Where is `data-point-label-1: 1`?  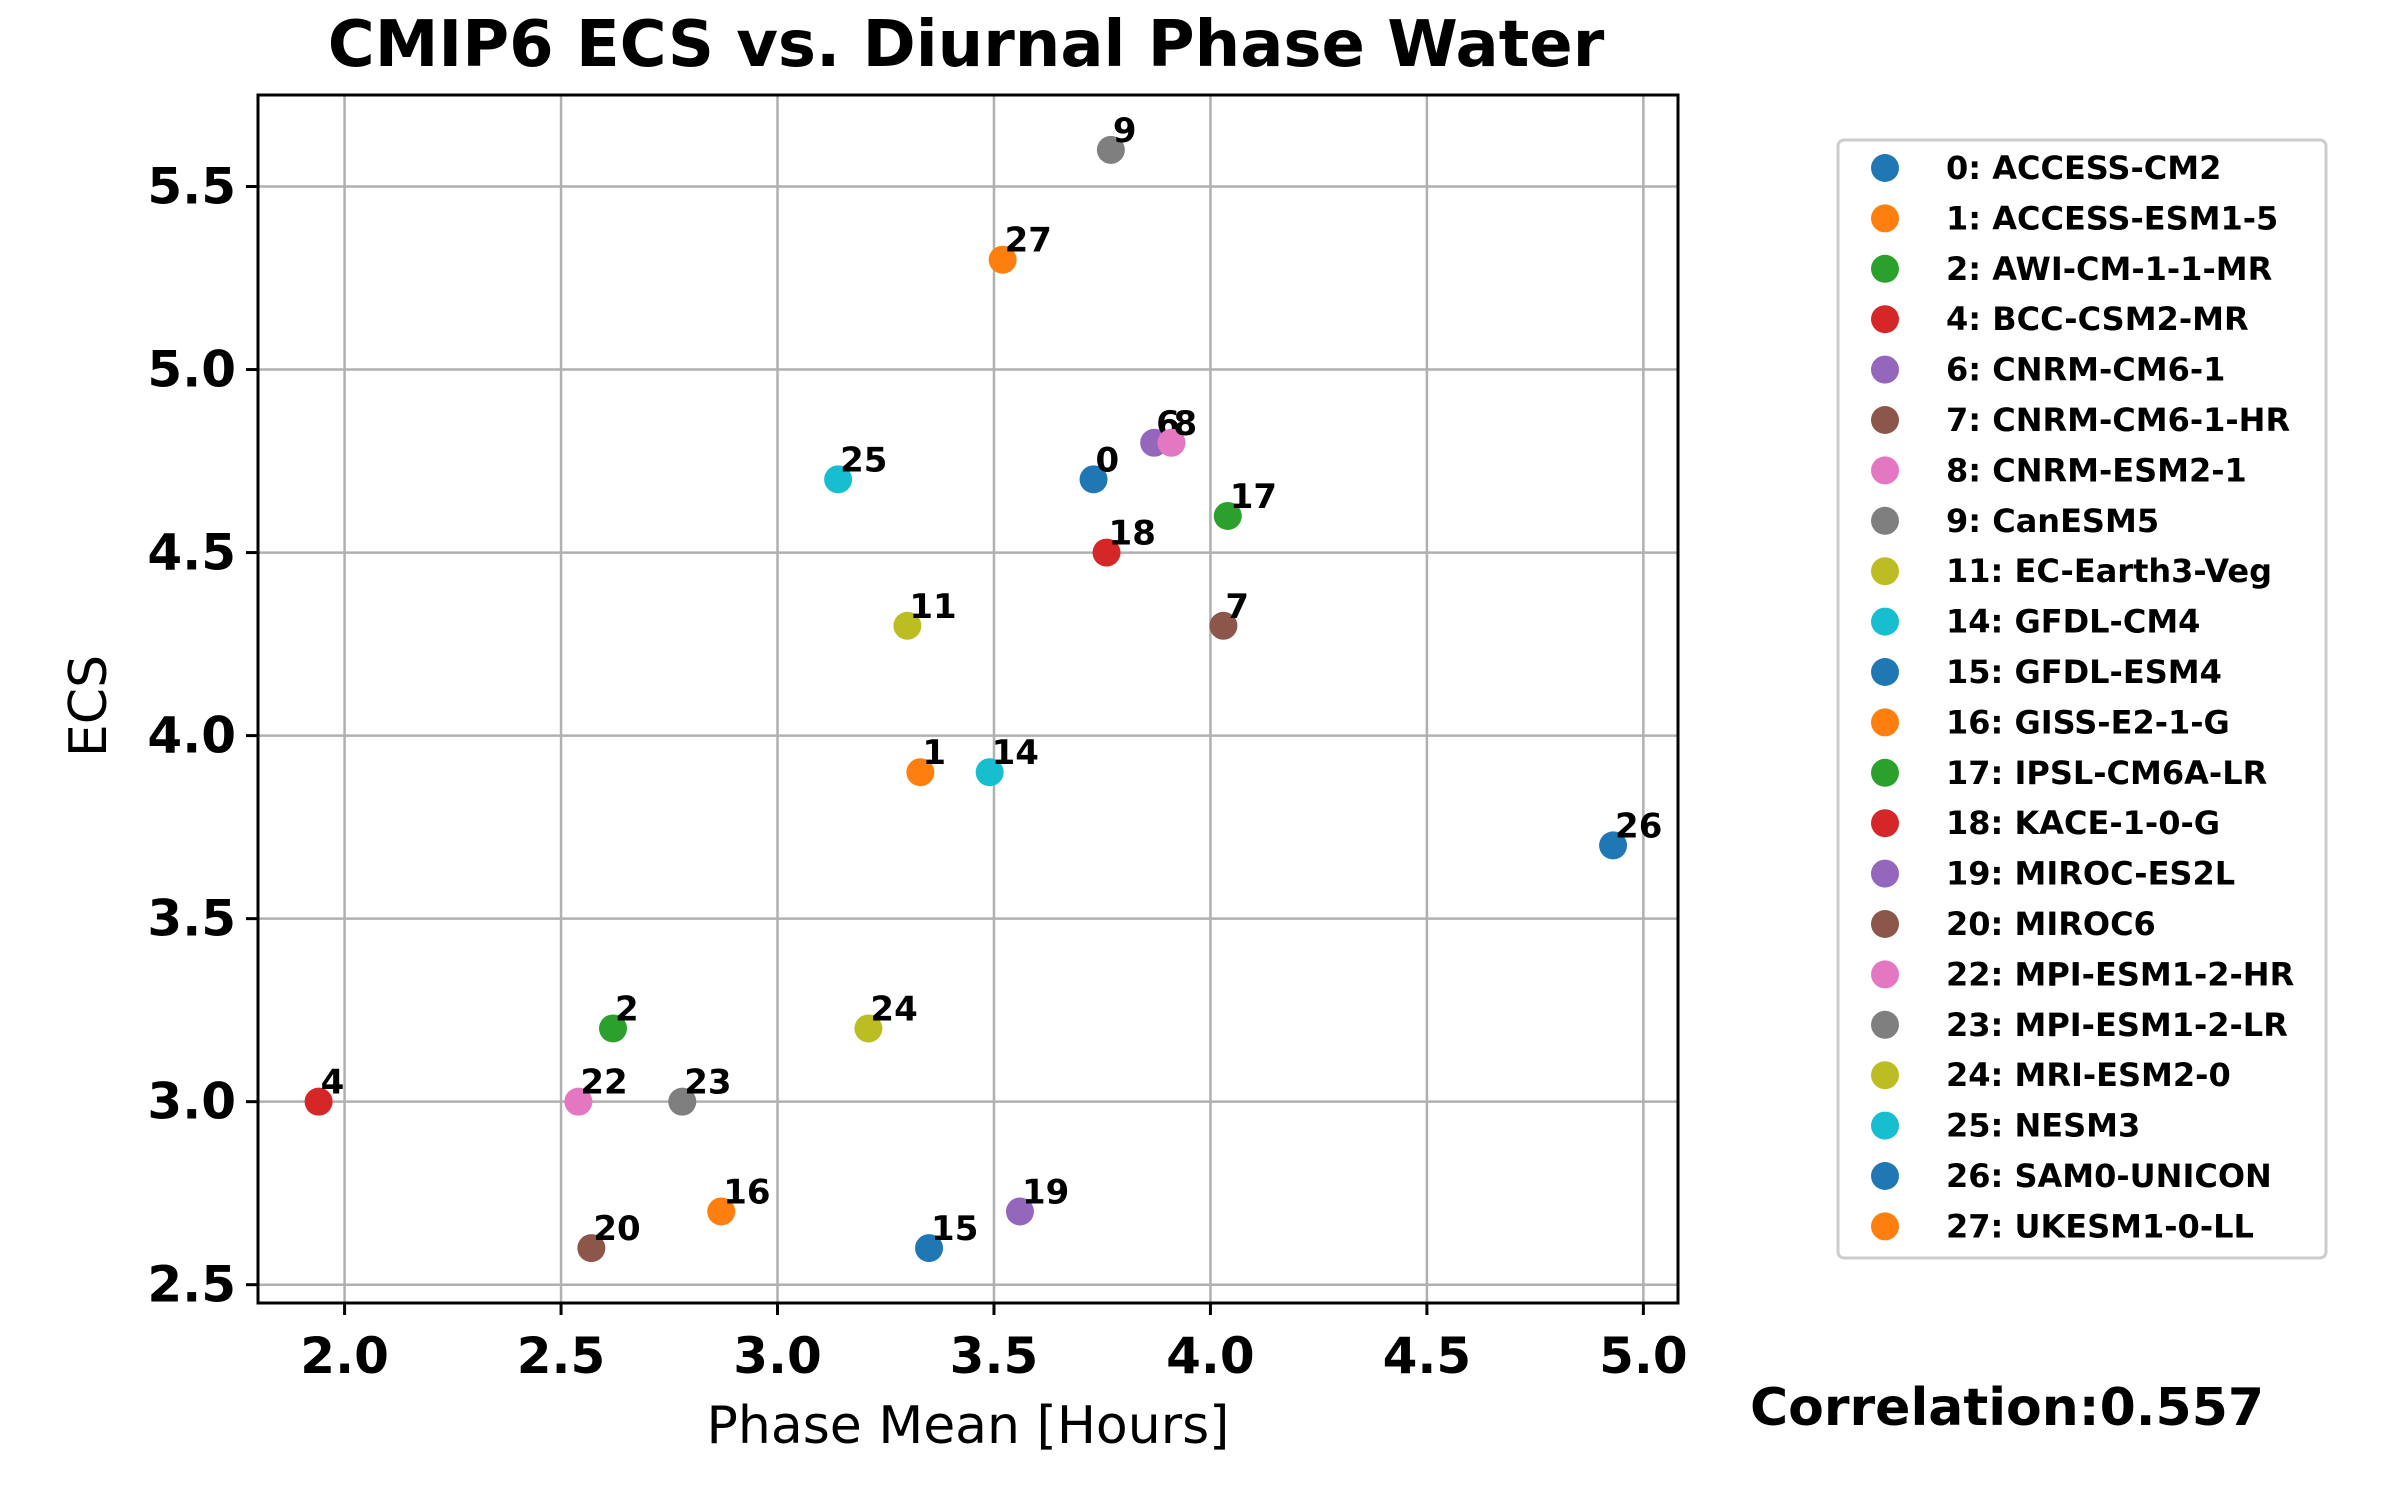 data-point-label-1: 1 is located at coordinates (934, 753).